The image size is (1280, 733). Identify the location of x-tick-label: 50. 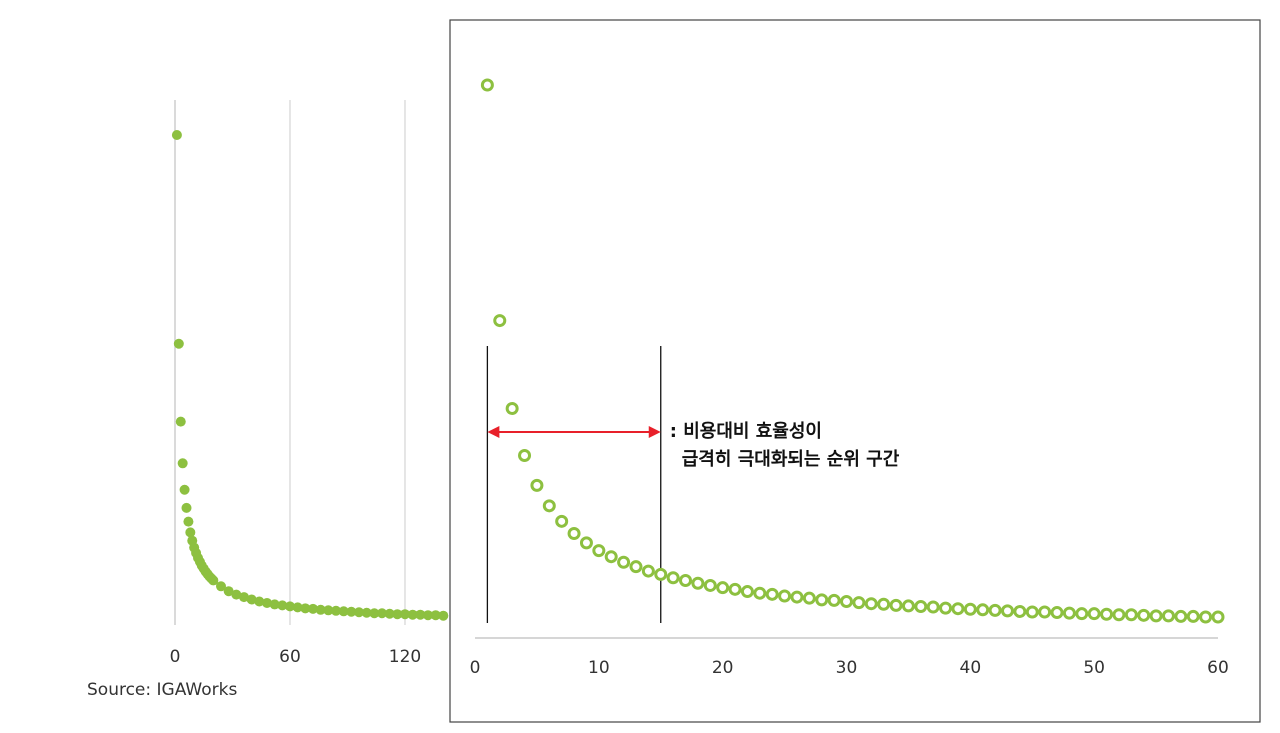
(1094, 668).